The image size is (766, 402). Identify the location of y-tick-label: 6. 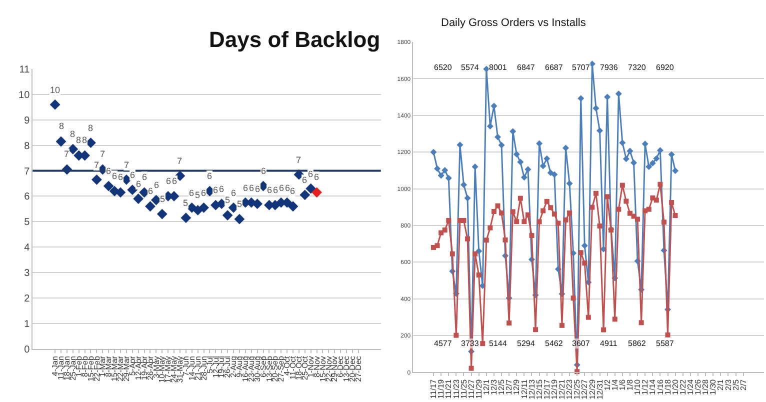
(27, 197).